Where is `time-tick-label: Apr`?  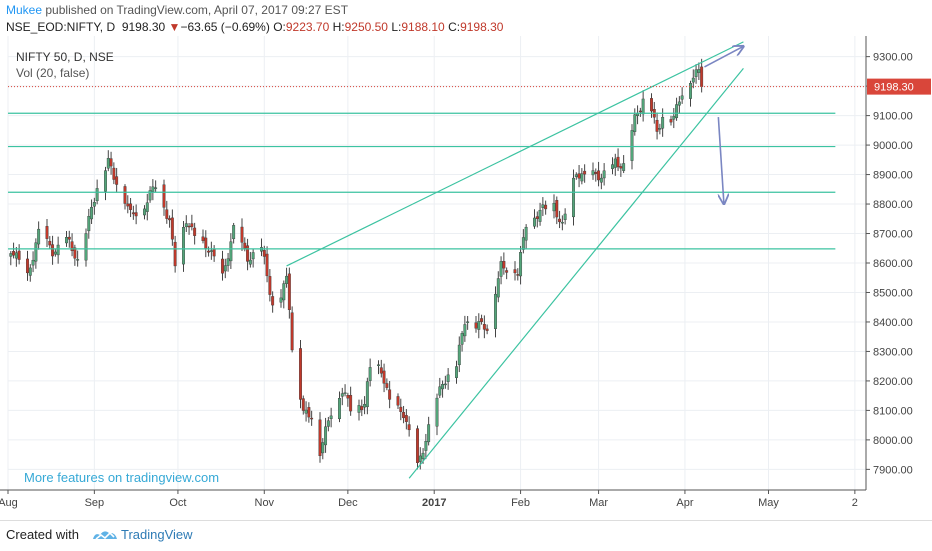 time-tick-label: Apr is located at coordinates (684, 503).